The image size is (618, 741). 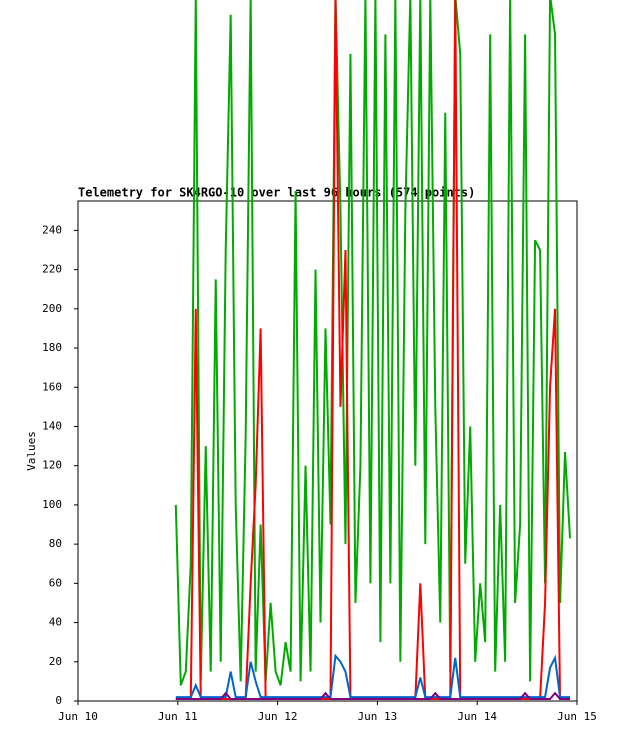 I want to click on y-tick-label: 220, so click(x=52, y=269).